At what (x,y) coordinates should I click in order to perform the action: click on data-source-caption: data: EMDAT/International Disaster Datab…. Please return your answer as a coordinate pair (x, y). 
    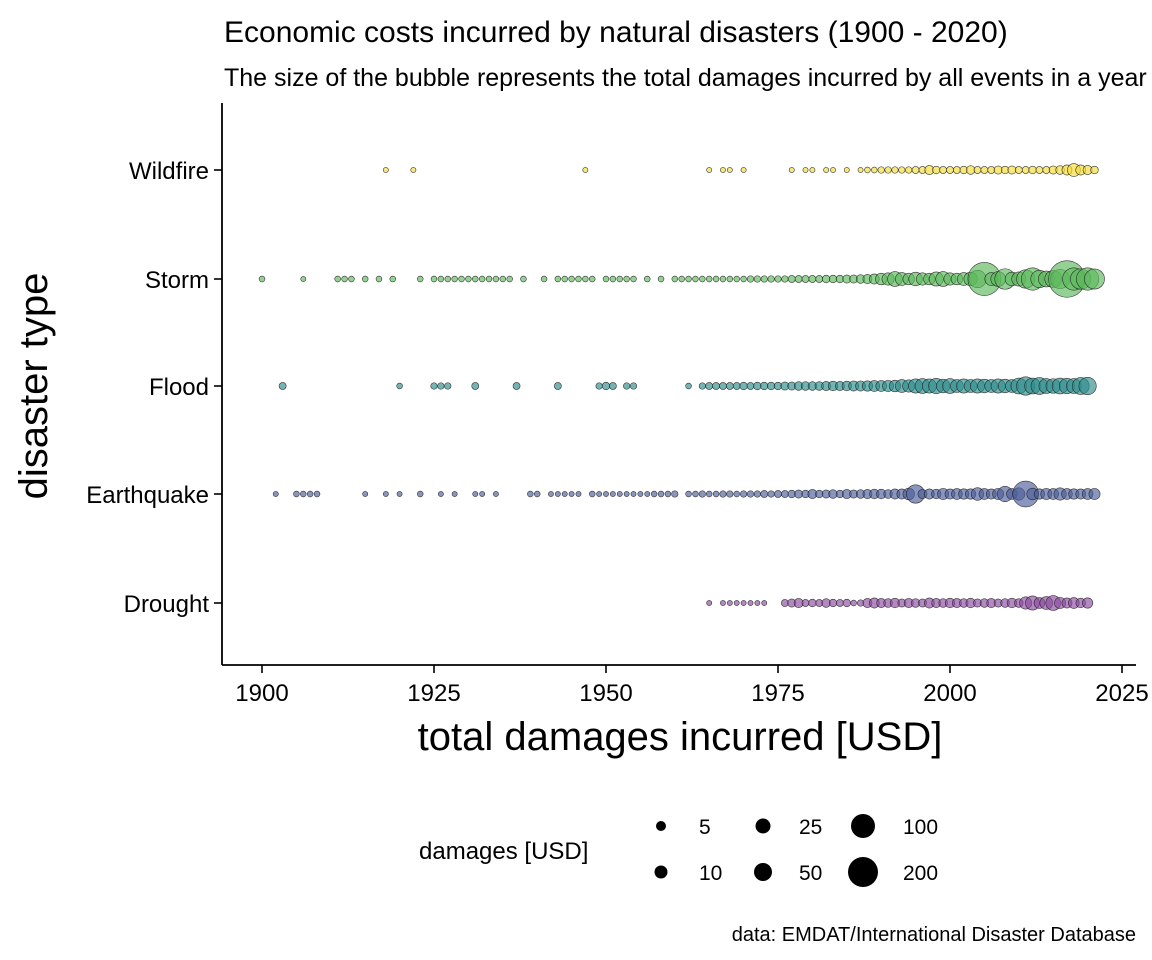
    Looking at the image, I should click on (934, 935).